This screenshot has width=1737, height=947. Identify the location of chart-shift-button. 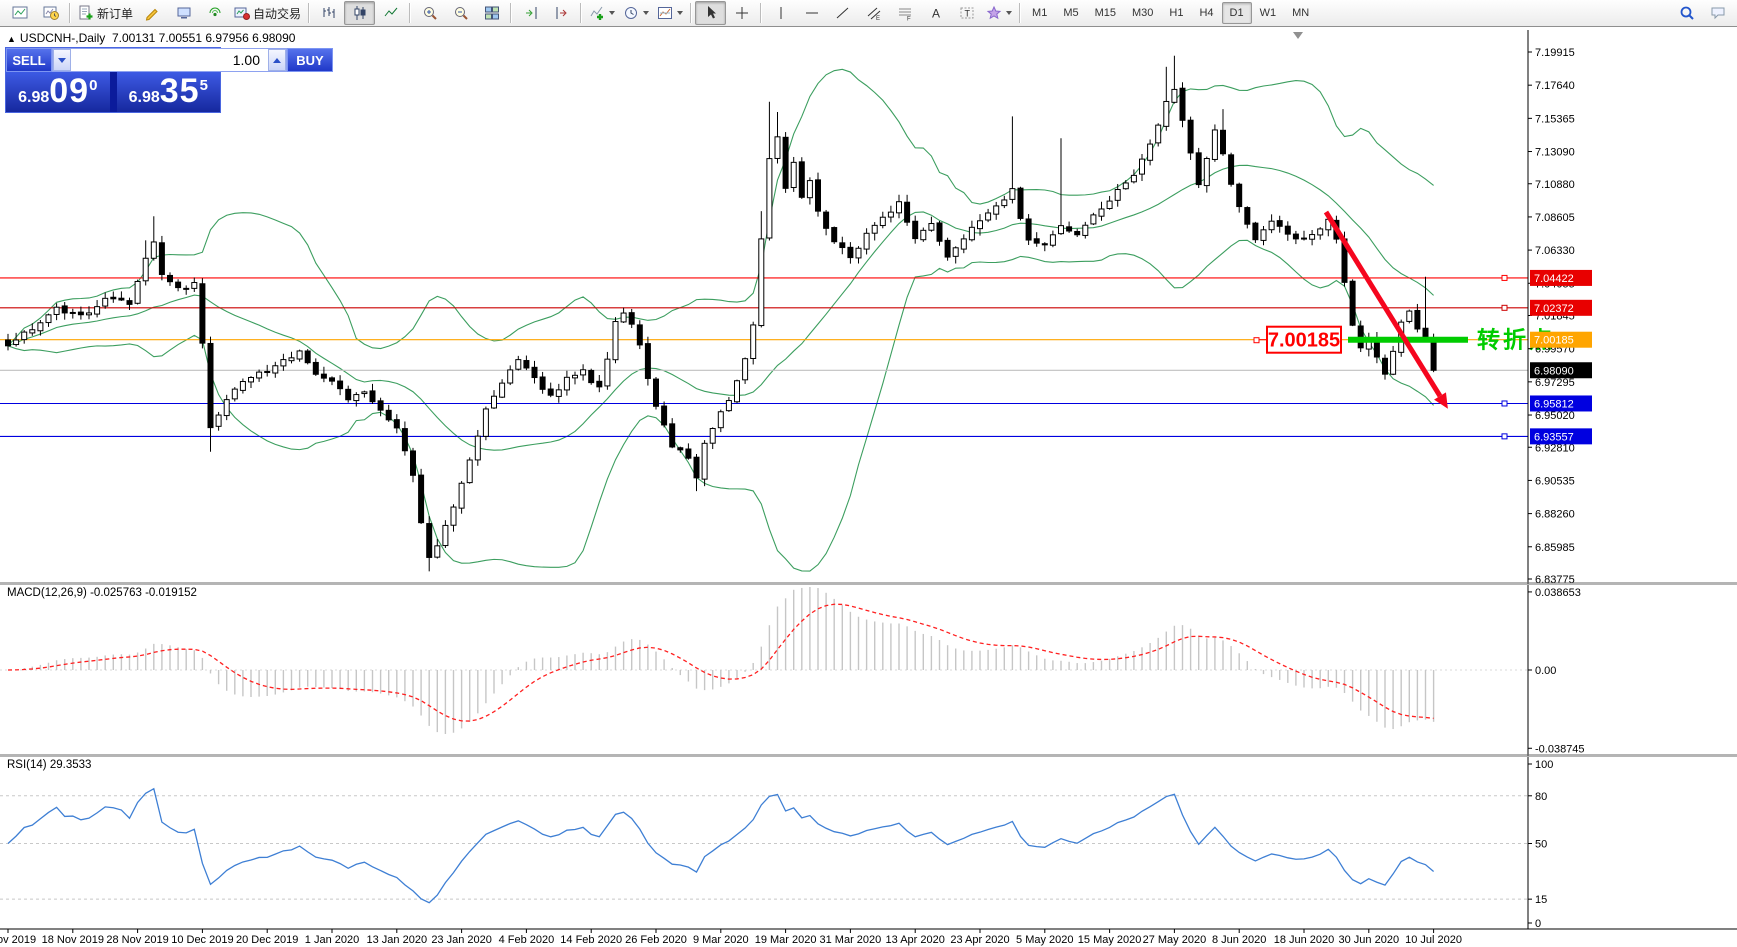
(561, 13).